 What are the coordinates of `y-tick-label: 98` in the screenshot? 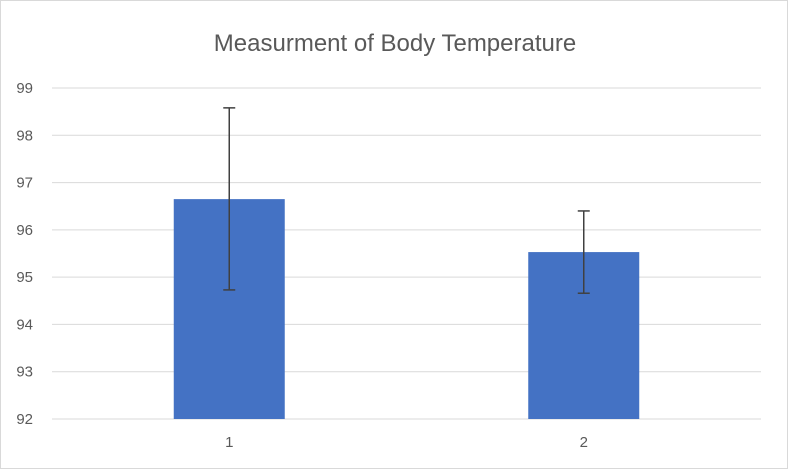 It's located at (24, 135).